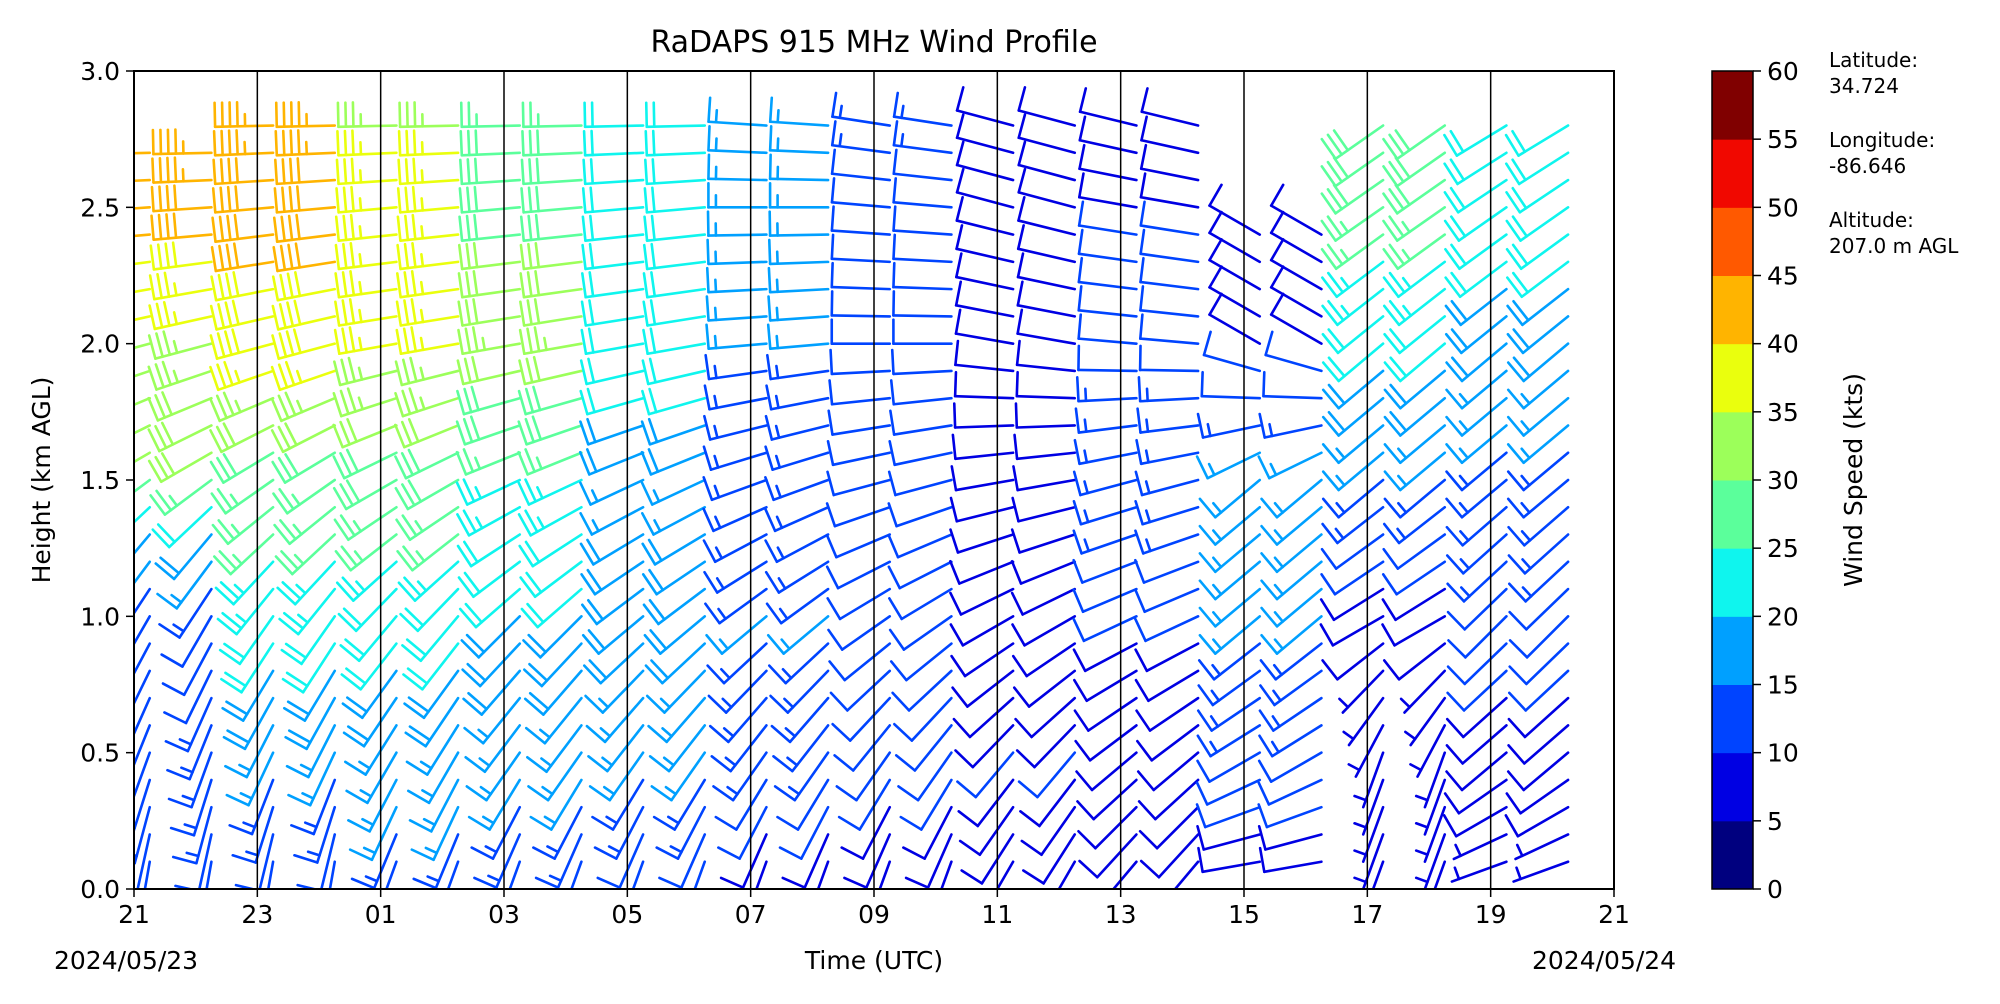 This screenshot has height=1004, width=2000. What do you see at coordinates (1882, 140) in the screenshot?
I see `longitude-label: Longitude:` at bounding box center [1882, 140].